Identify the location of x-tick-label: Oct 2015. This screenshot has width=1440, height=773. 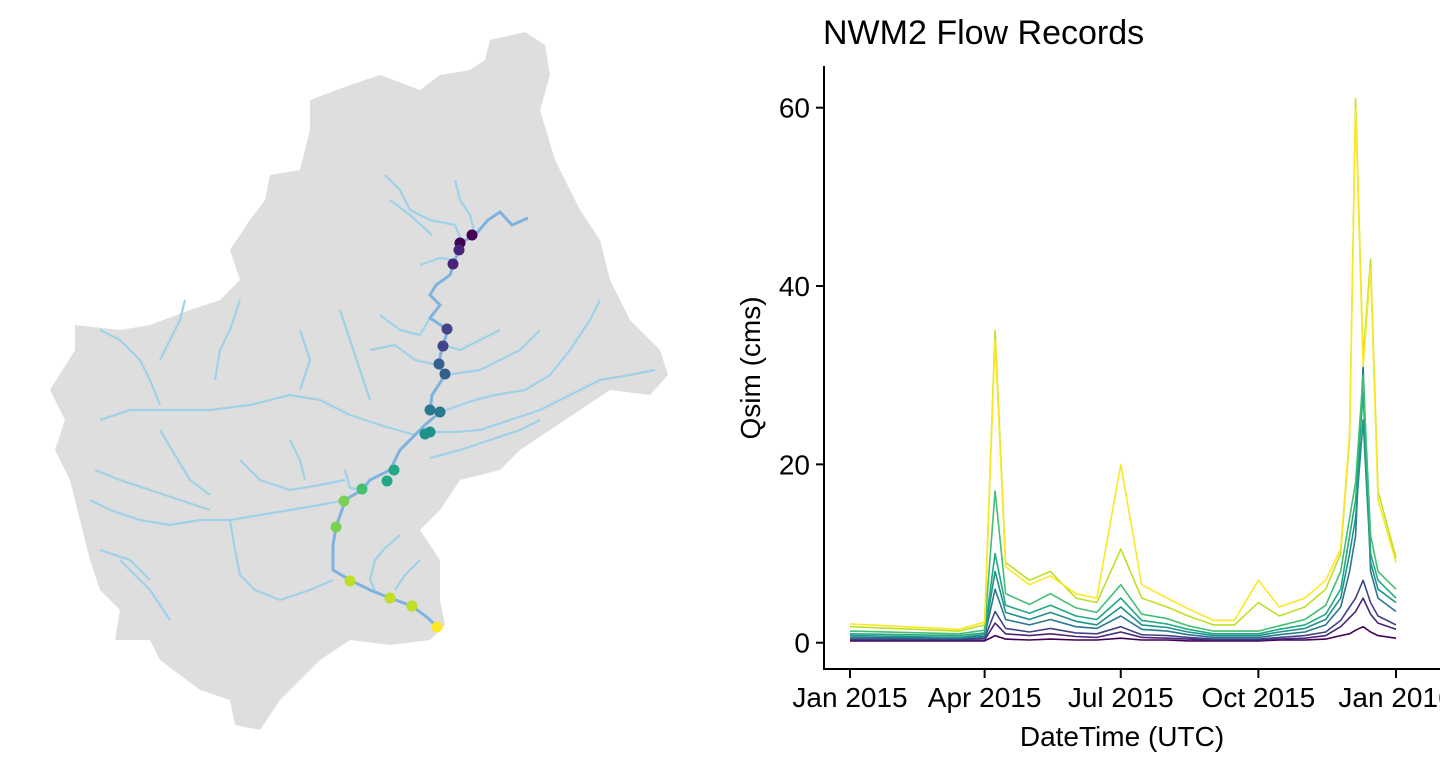
(1259, 697).